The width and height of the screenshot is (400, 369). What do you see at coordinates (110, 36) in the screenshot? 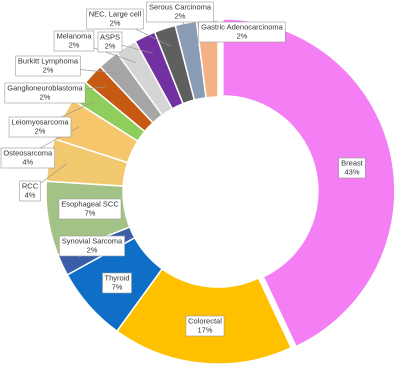
I see `label-name: ASPS` at bounding box center [110, 36].